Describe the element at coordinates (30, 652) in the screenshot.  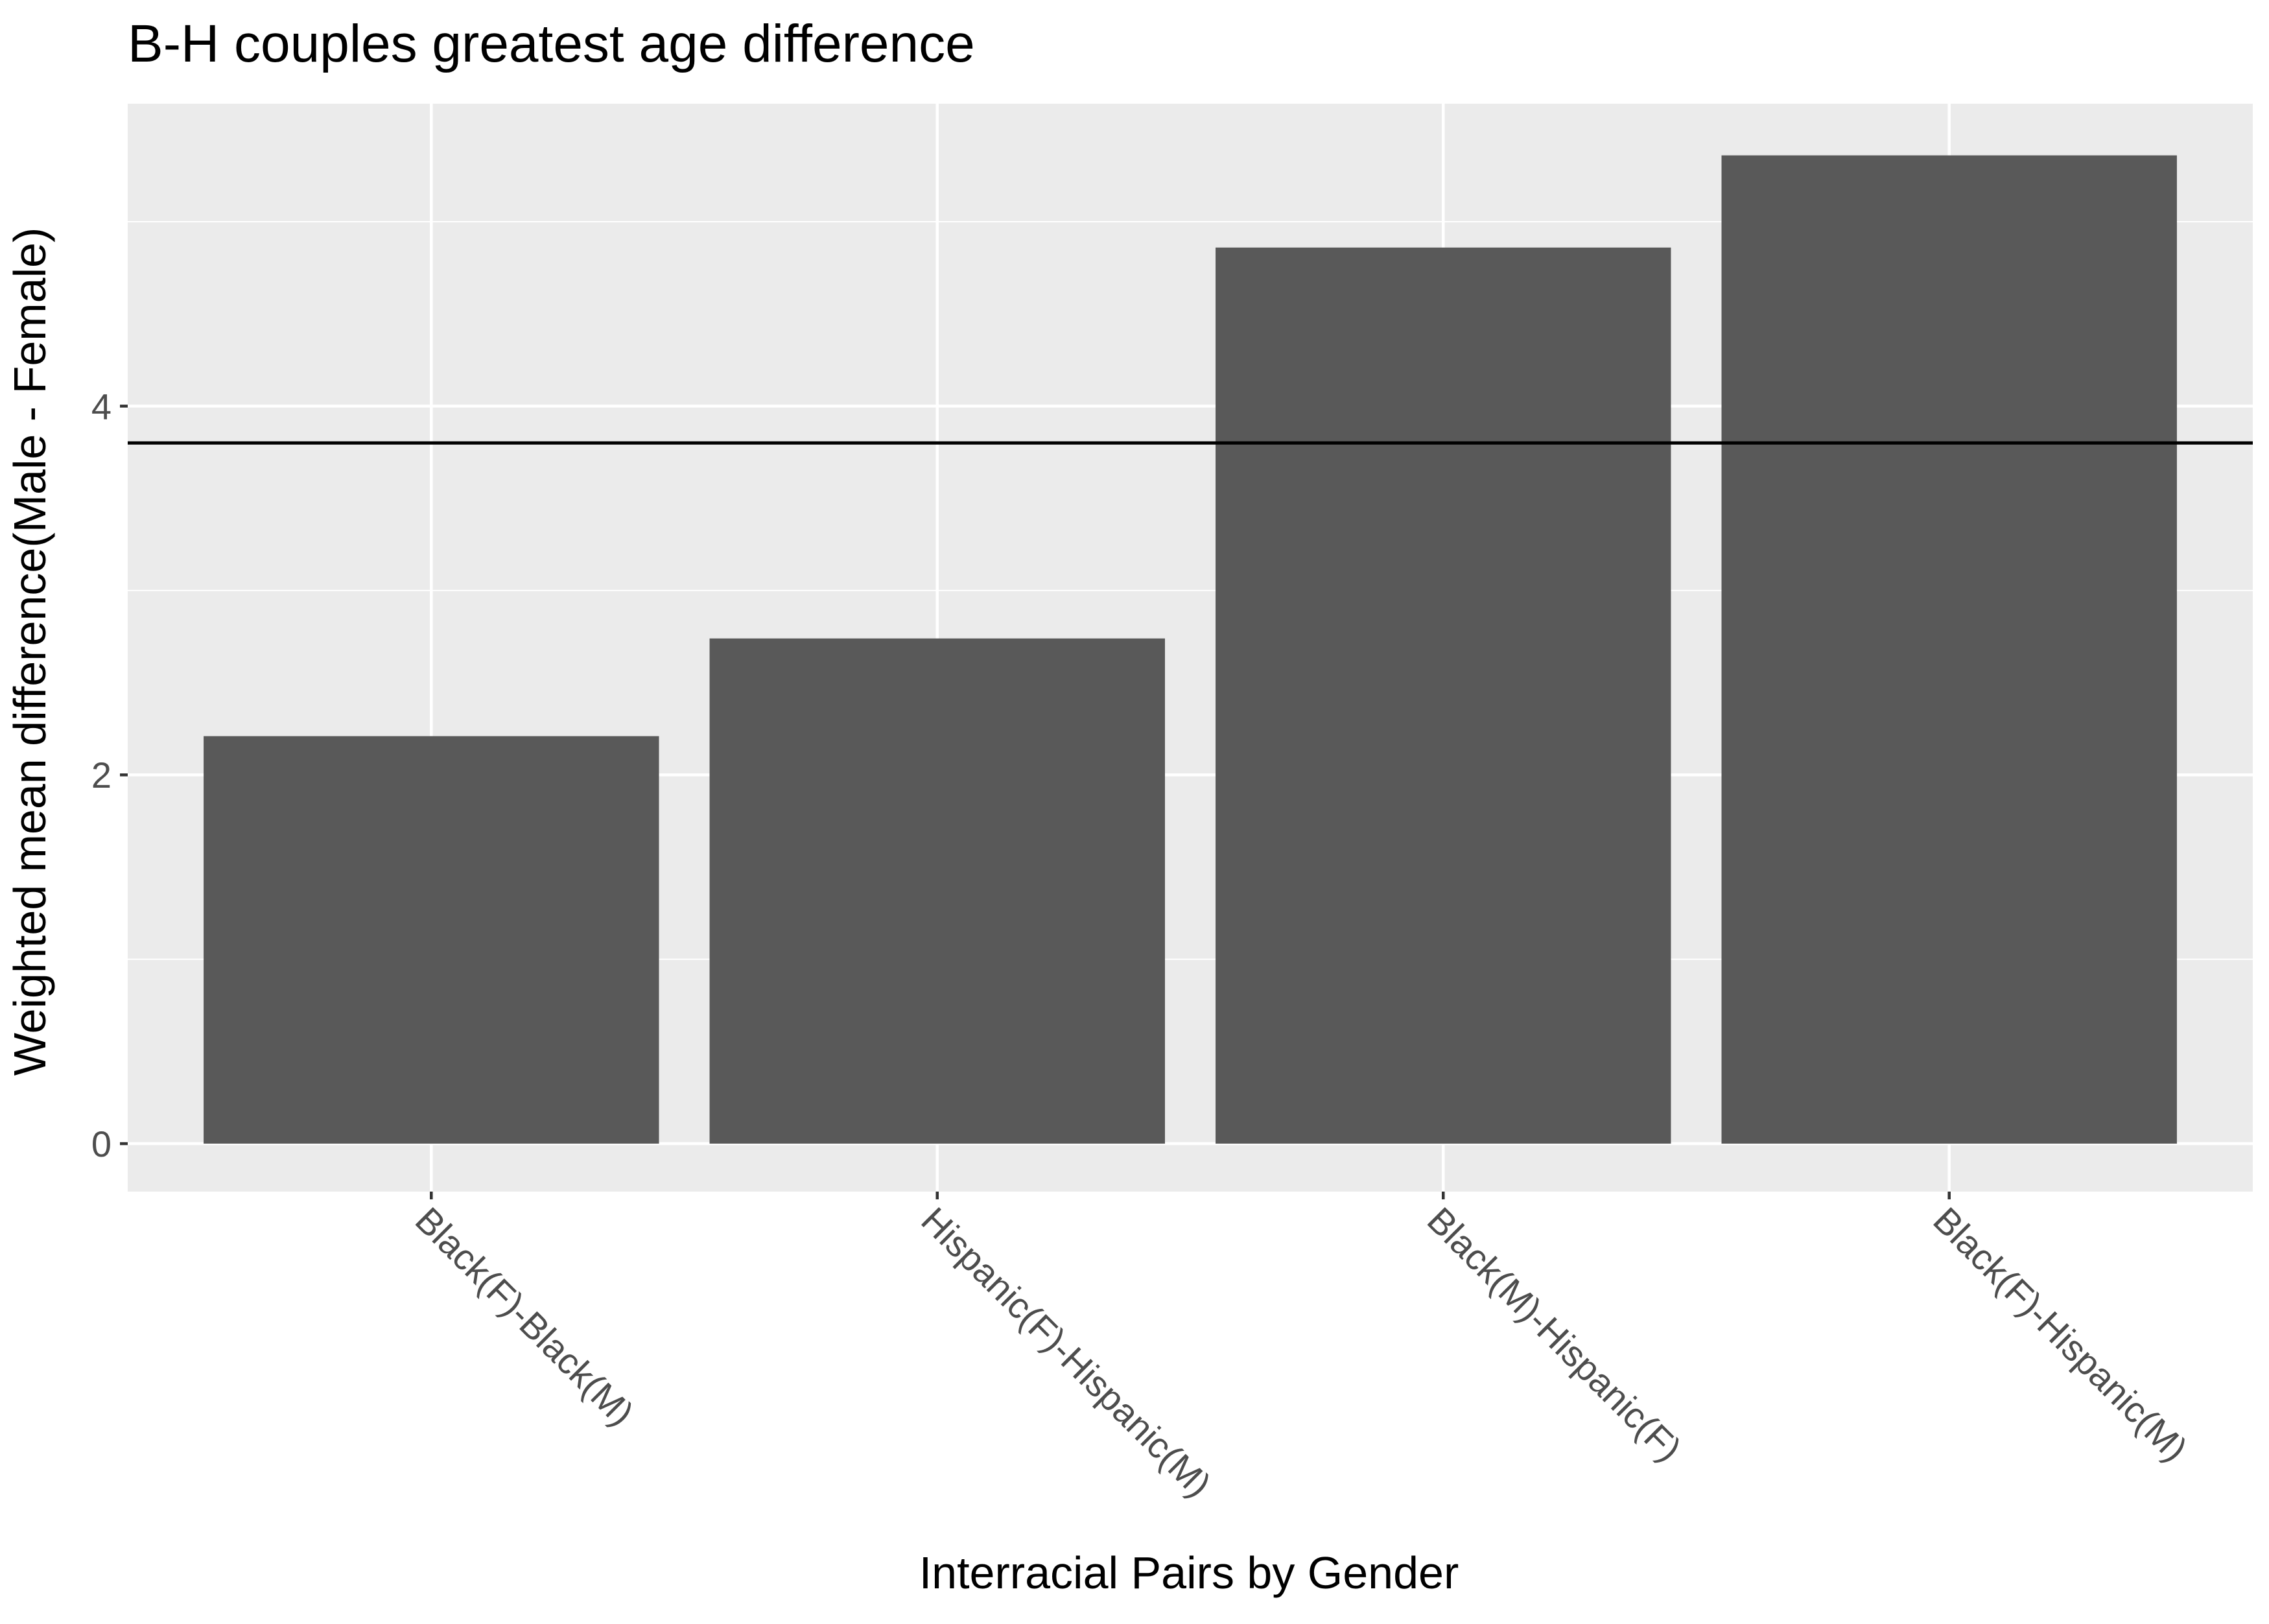
I see `y-axis-label: Weighted mean difference(Male - Female)` at that location.